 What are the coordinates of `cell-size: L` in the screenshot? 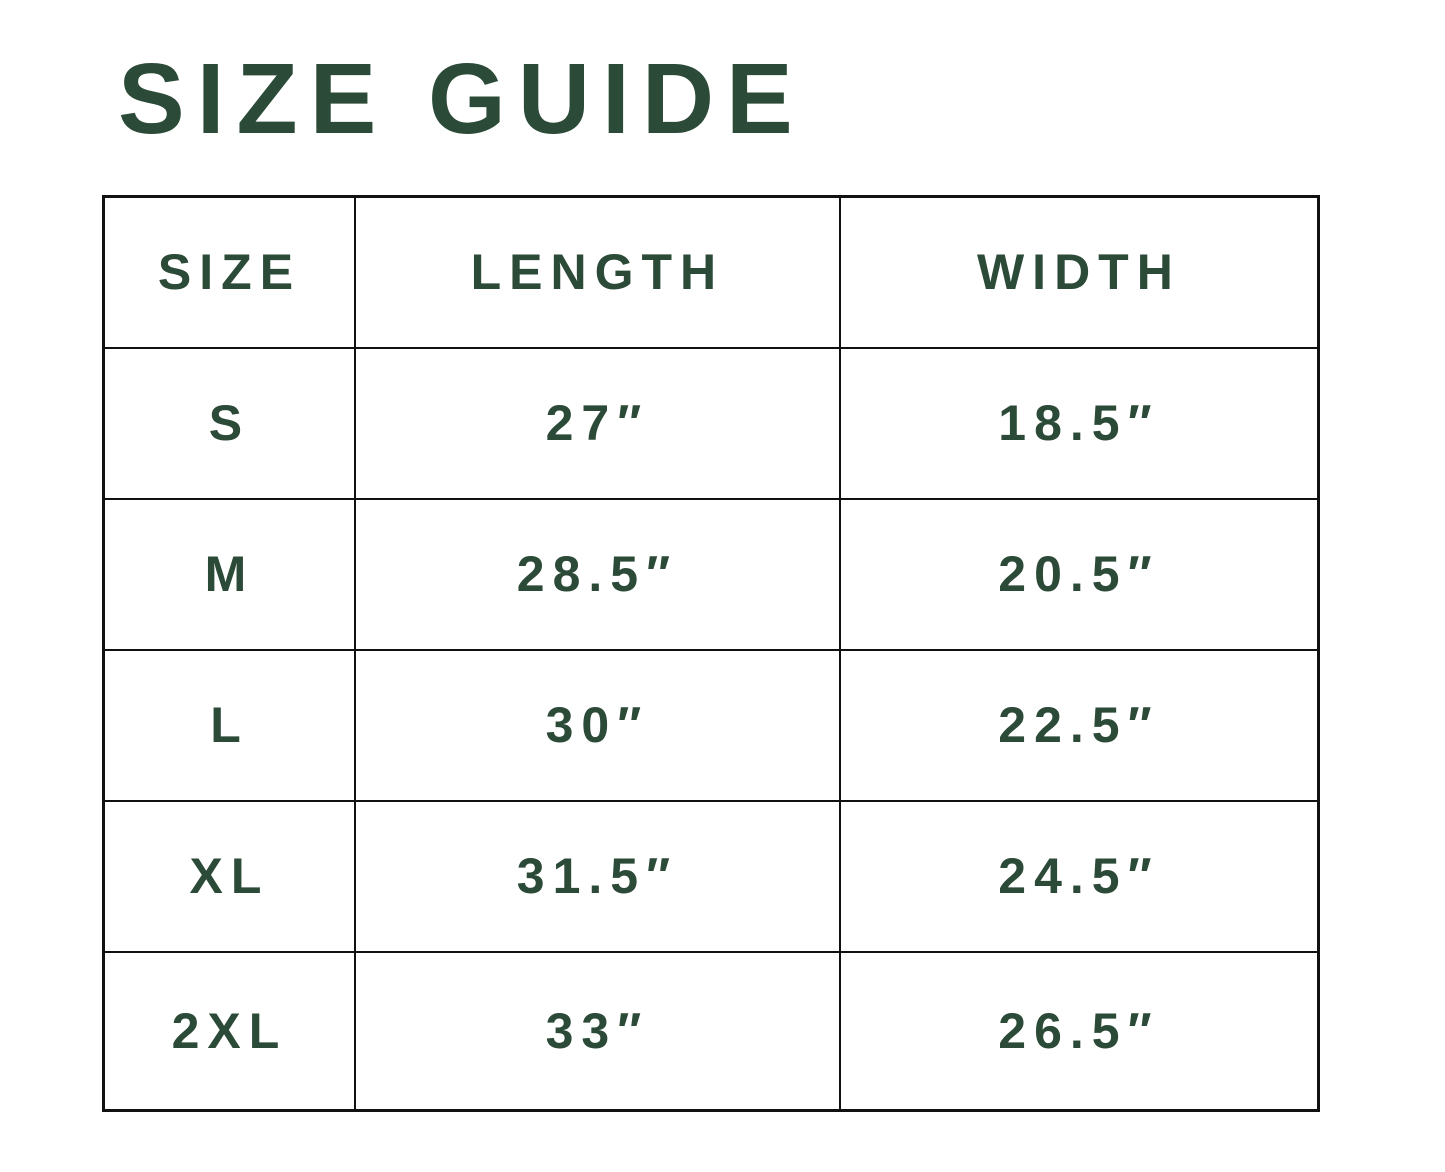 It's located at (229, 725).